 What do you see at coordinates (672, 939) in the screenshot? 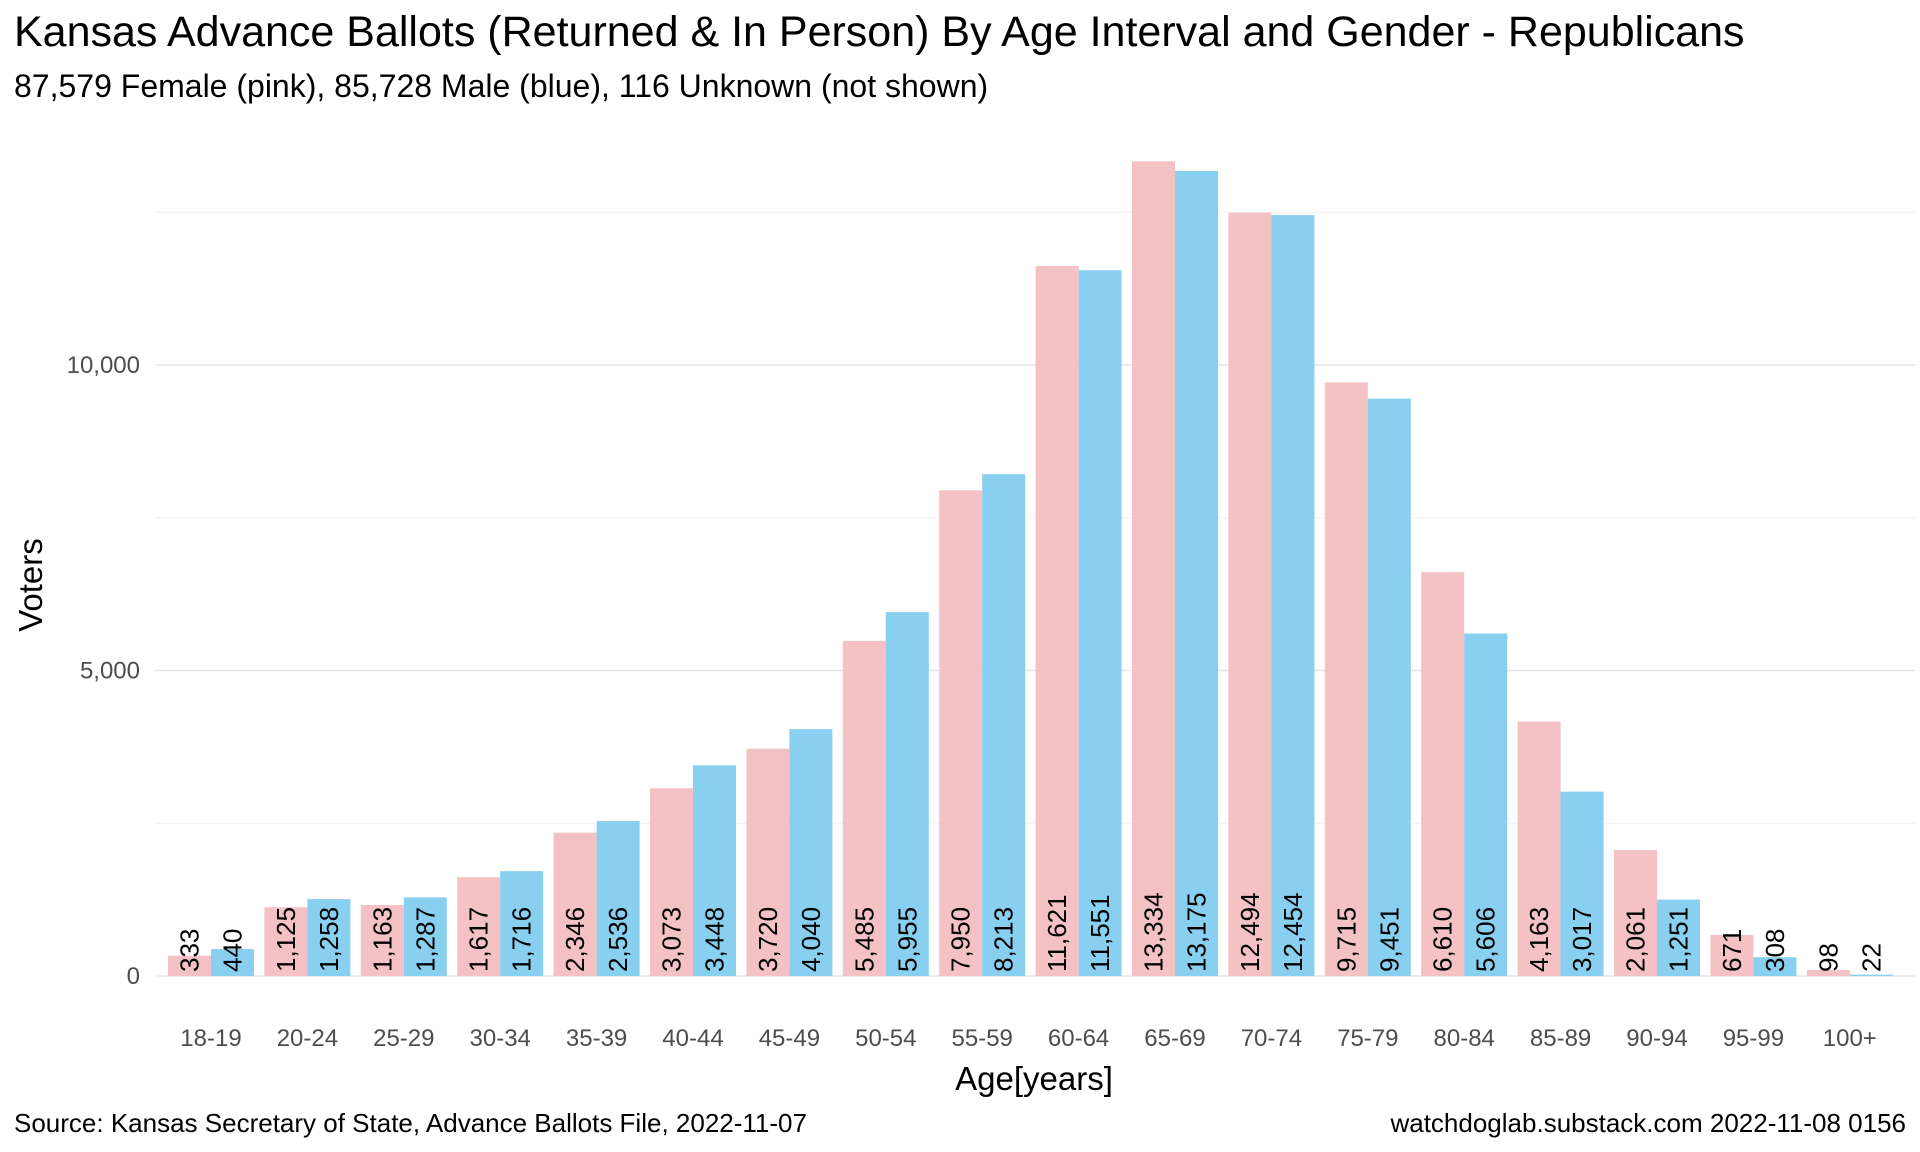
I see `data-label-female-40-44: 3,073` at bounding box center [672, 939].